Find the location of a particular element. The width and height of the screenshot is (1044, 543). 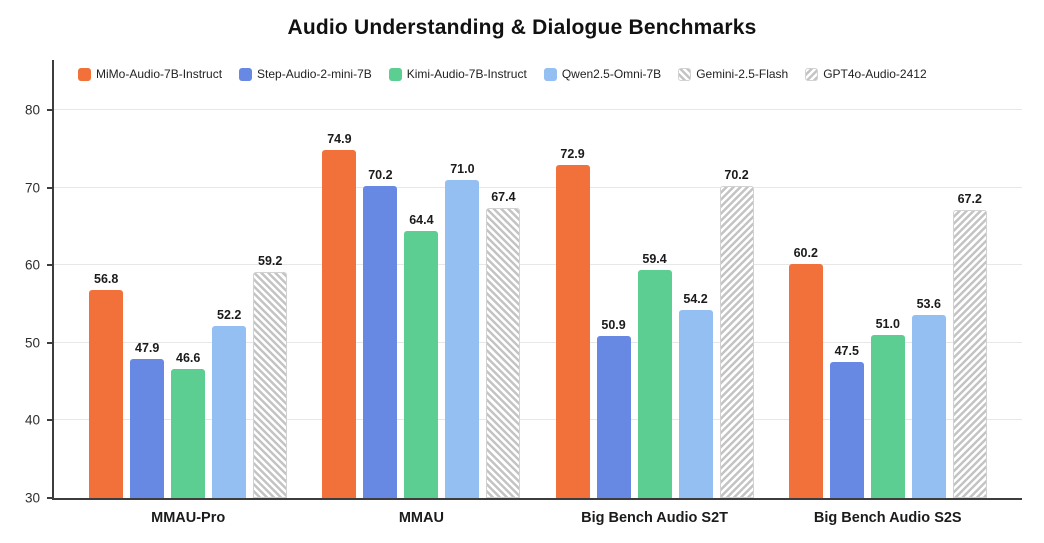

y-tick-label: 50 is located at coordinates (32, 343).